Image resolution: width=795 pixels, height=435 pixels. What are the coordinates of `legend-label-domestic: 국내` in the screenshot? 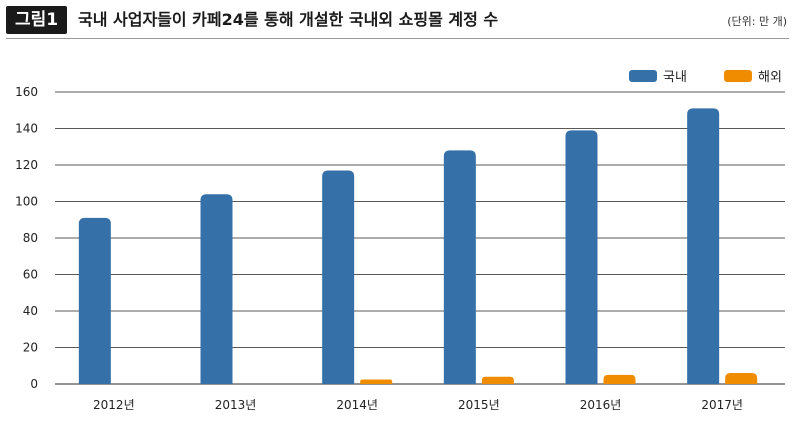 It's located at (675, 77).